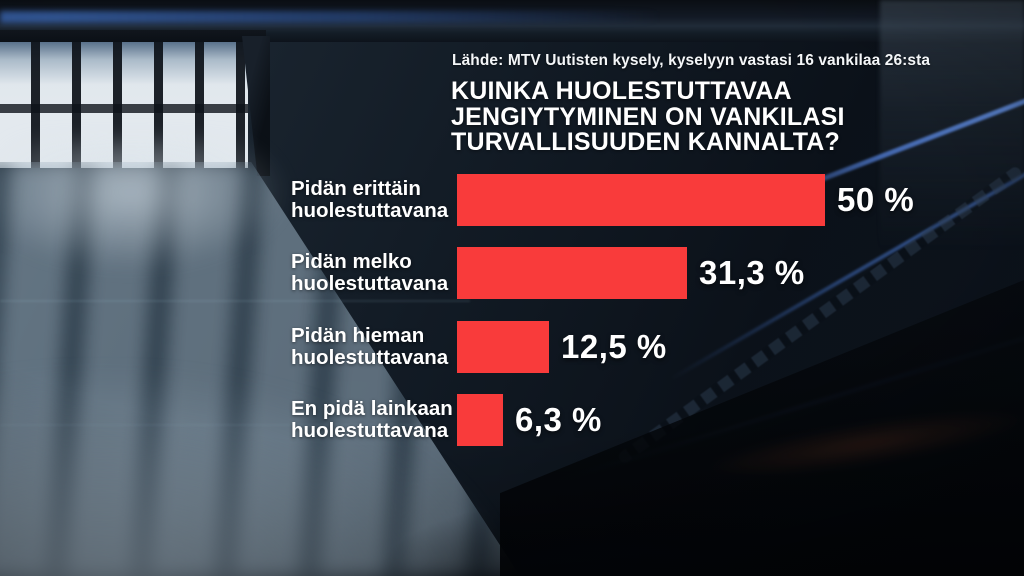  I want to click on bar-track: 50 %, so click(685, 200).